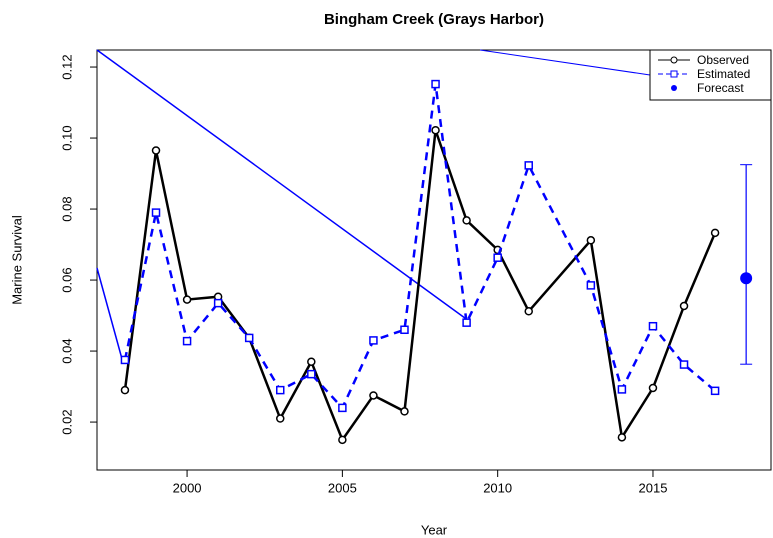  Describe the element at coordinates (66, 137) in the screenshot. I see `y-tick-label: 0.10` at that location.